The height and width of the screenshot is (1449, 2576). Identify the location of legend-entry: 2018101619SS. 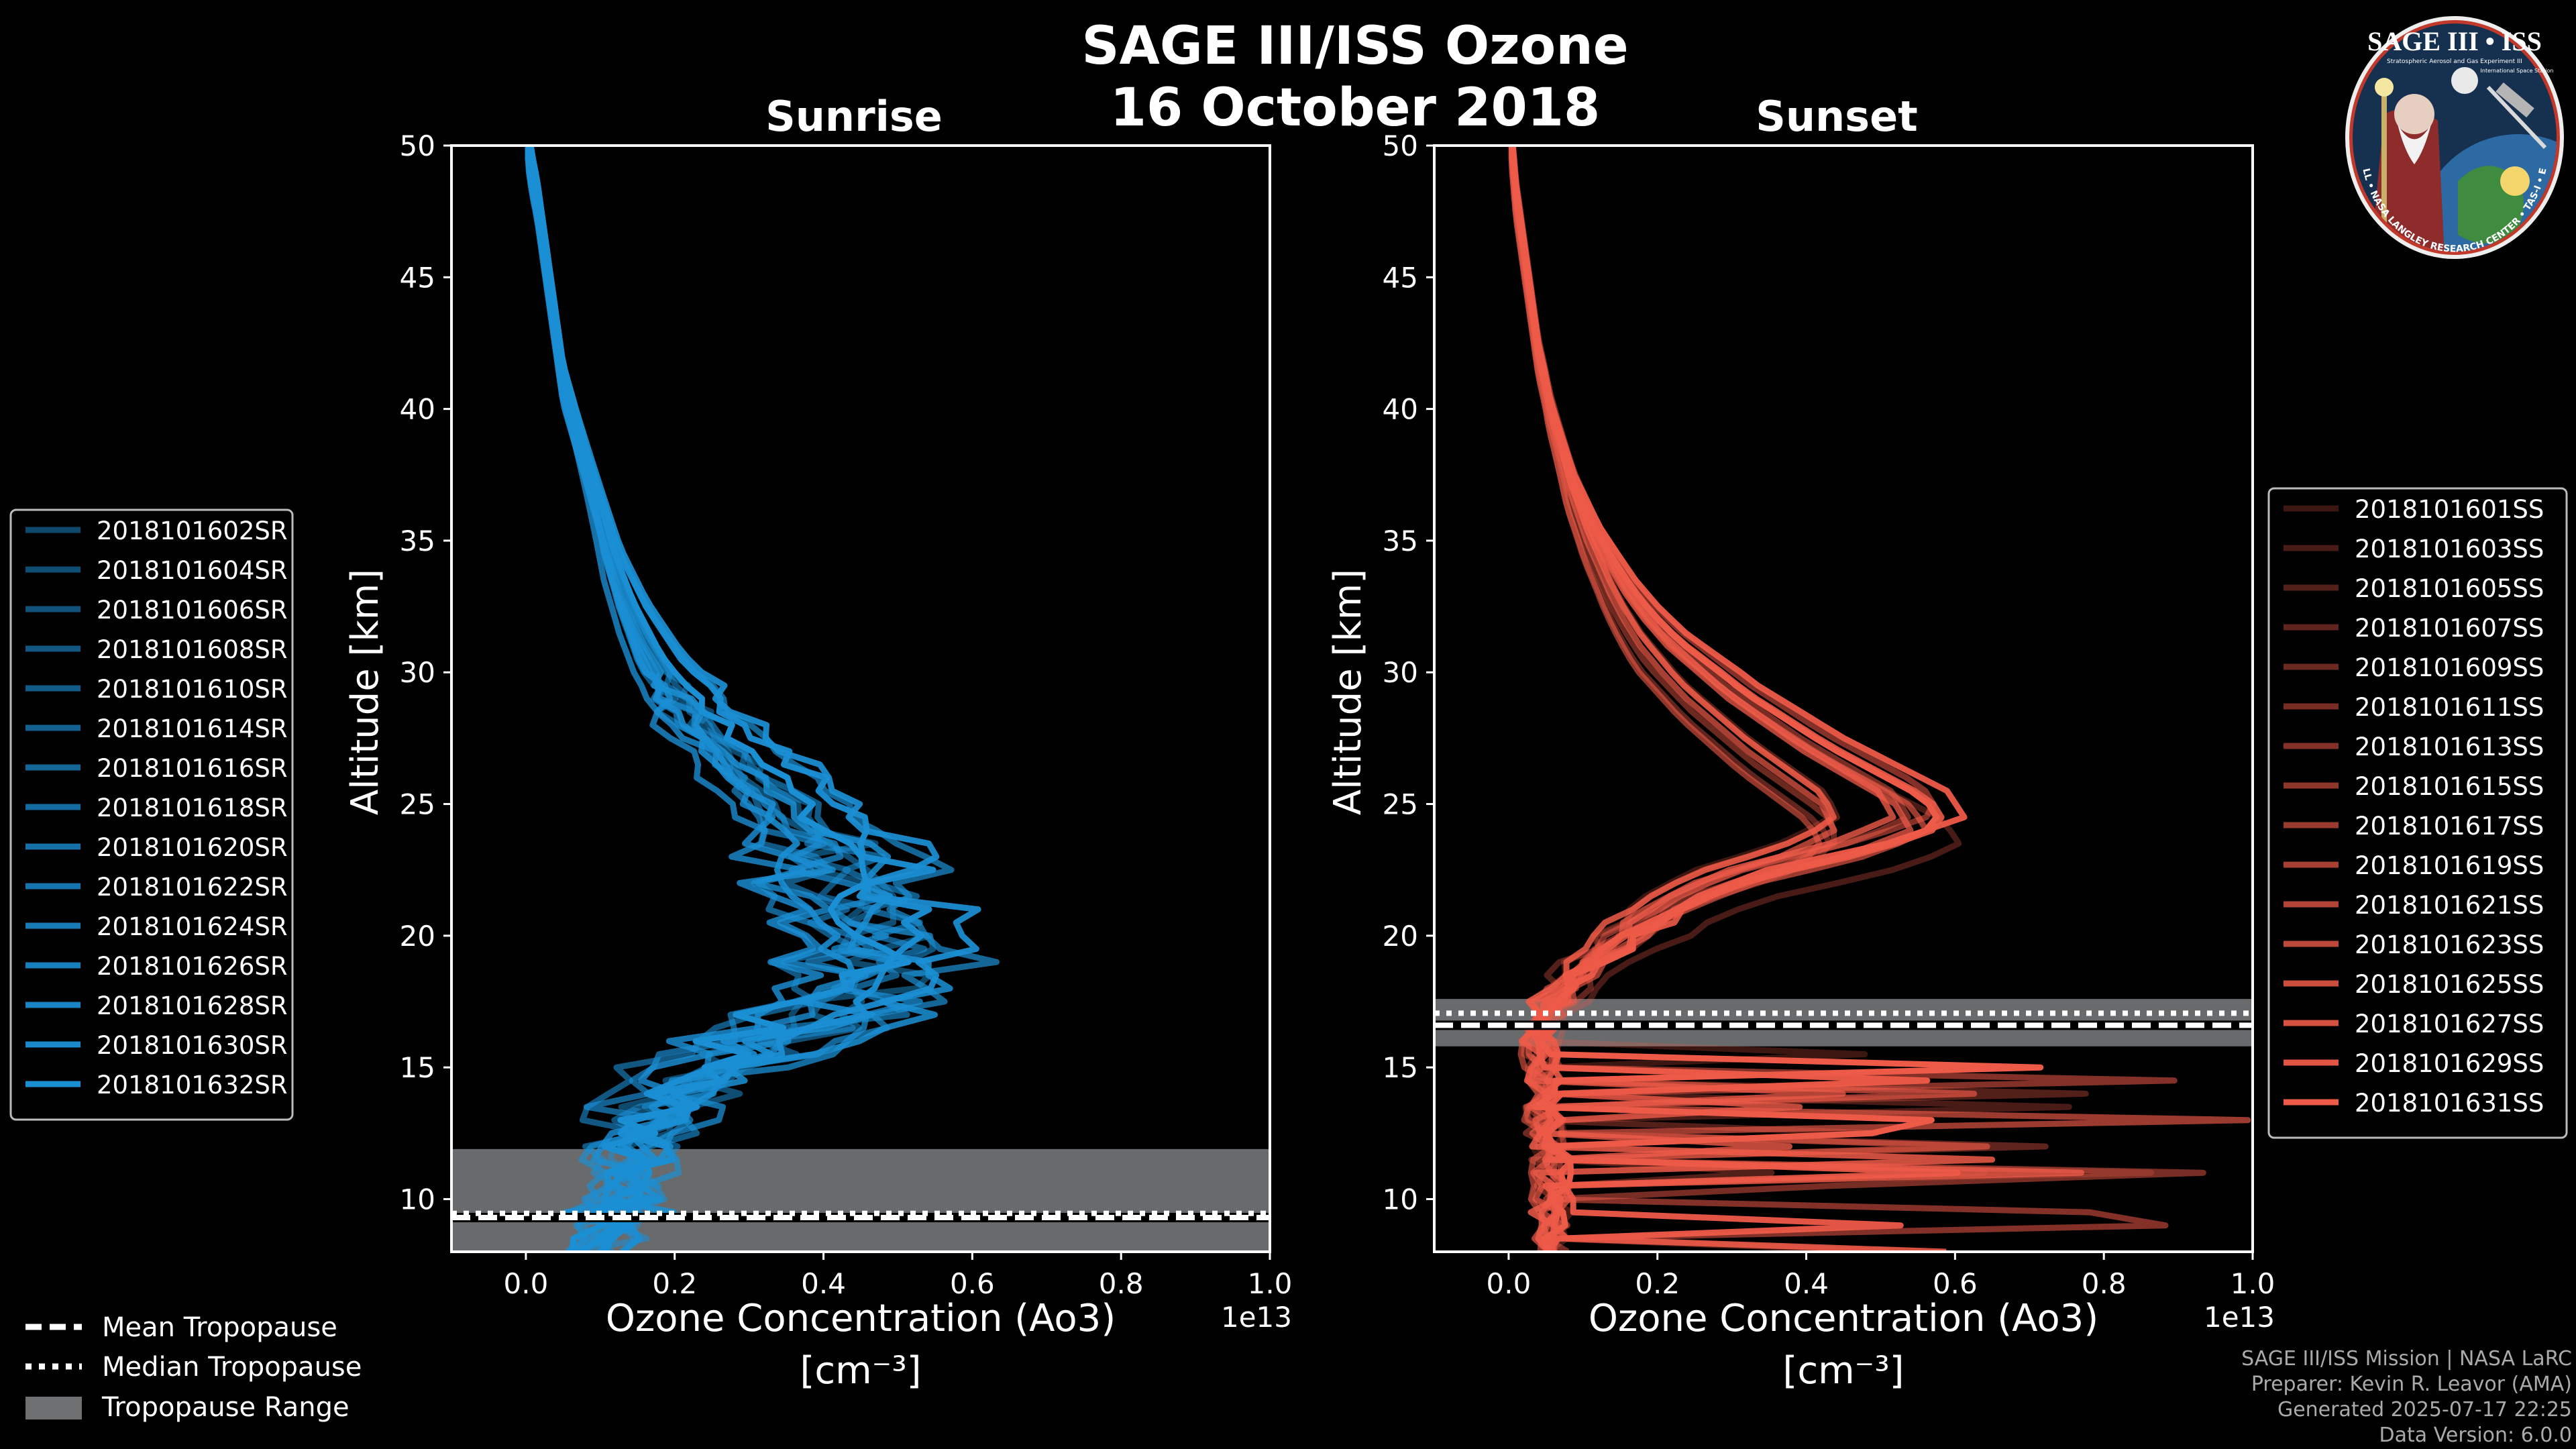
(2449, 865).